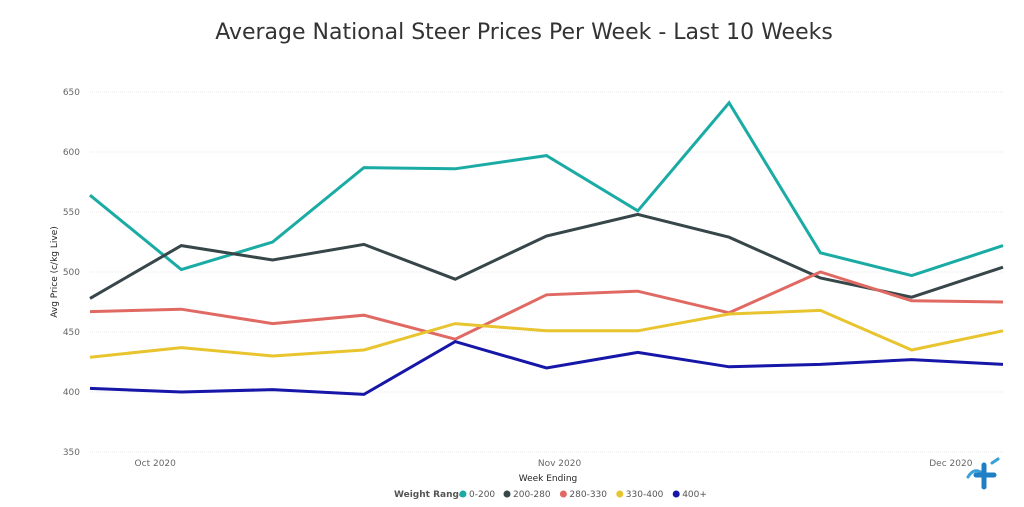 Image resolution: width=1024 pixels, height=507 pixels. I want to click on y-axis-ticks: 350 400 450 500 550 600 650, so click(71, 273).